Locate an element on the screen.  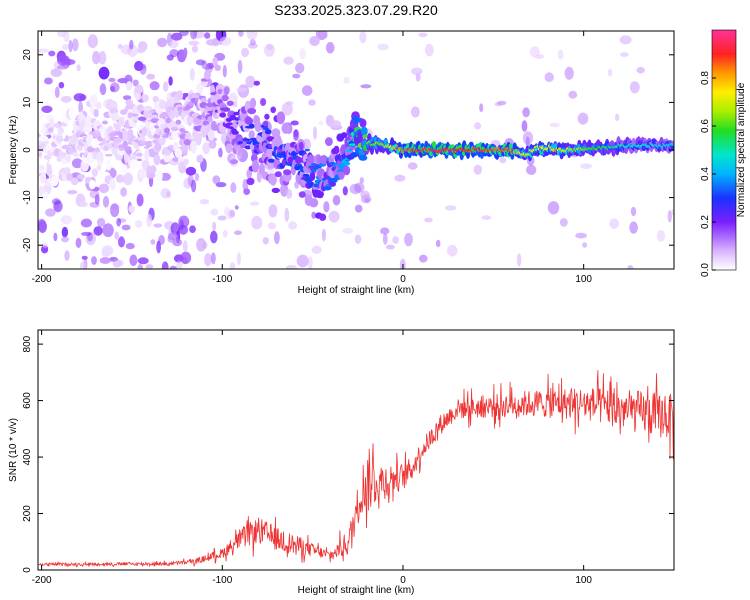
y-tick-label: 20 is located at coordinates (27, 55).